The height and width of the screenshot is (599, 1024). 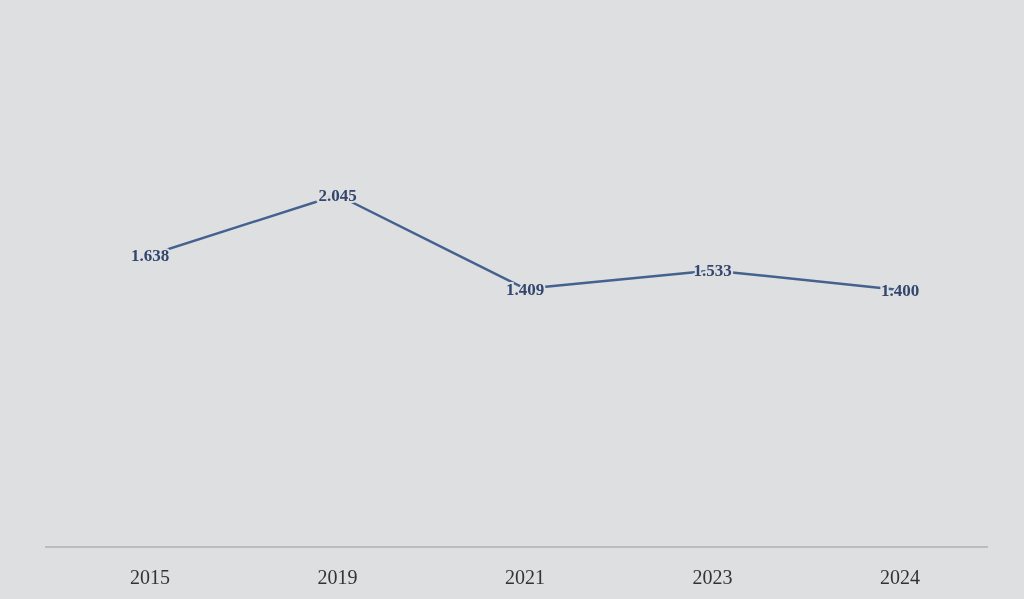 I want to click on x-tick-label: 2024, so click(x=900, y=577).